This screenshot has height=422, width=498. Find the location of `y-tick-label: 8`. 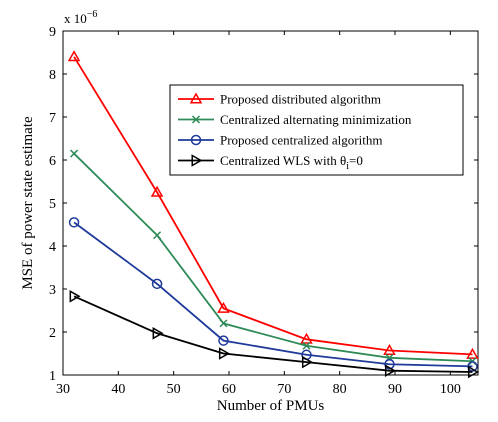

y-tick-label: 8 is located at coordinates (52, 75).